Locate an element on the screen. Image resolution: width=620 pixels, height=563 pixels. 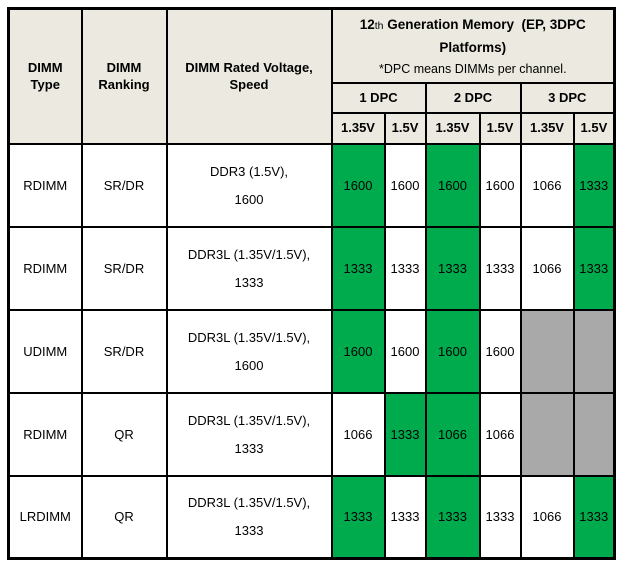
dpc-group-header-3: 3 DPC is located at coordinates (567, 97).